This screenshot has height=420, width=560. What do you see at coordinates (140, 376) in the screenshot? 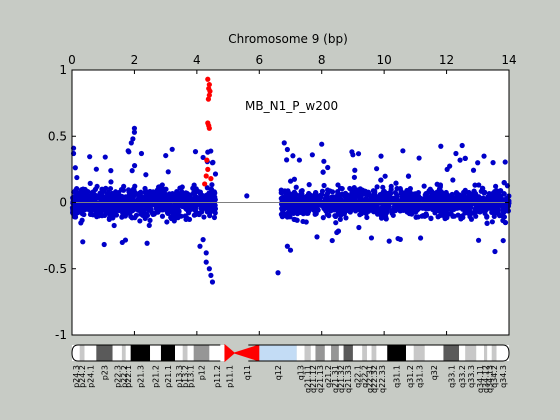
I see `cytoband-label: p21.3` at bounding box center [140, 376].